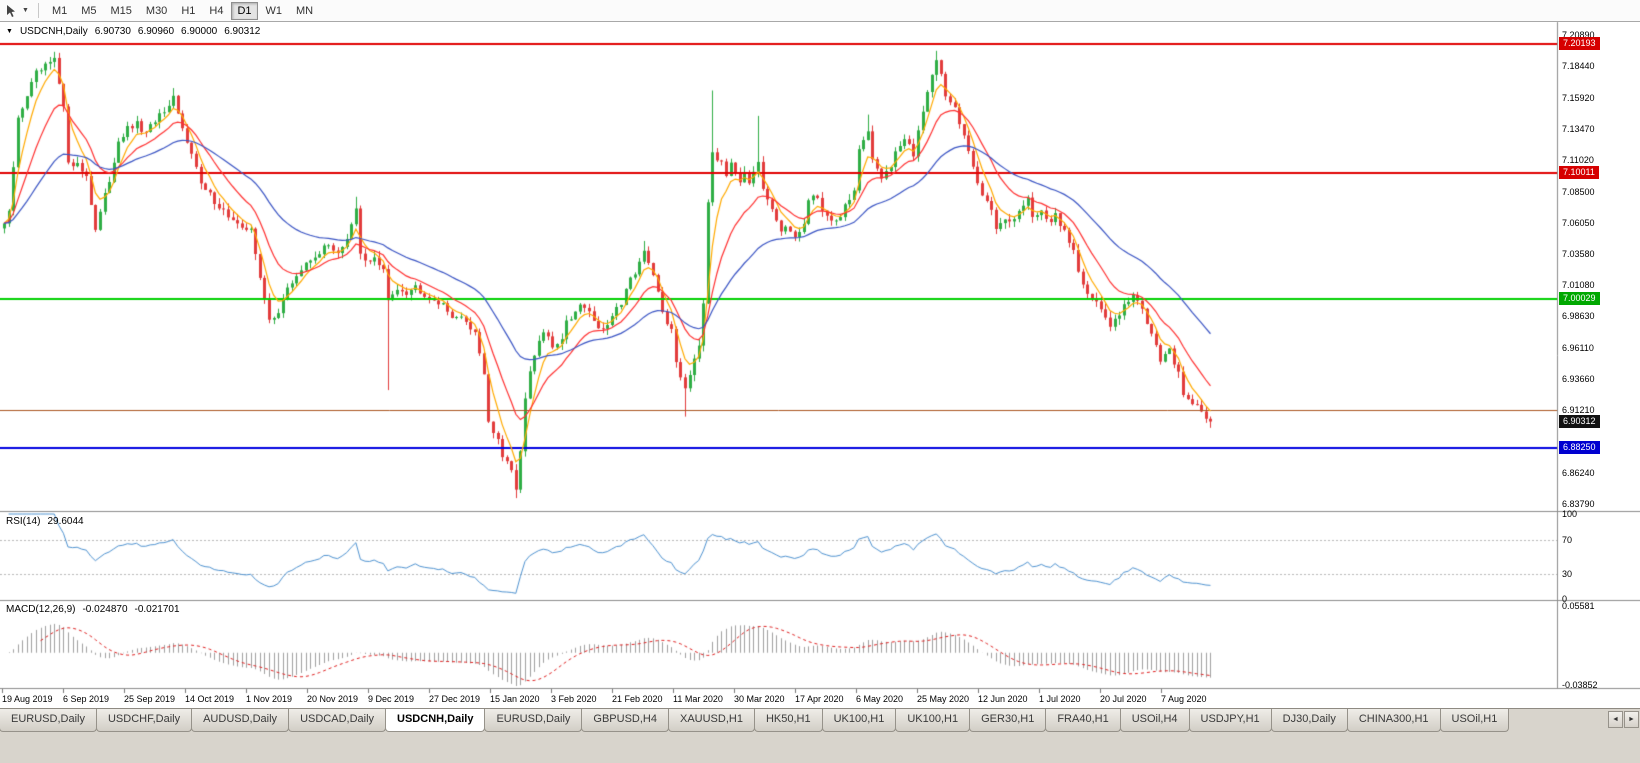 The image size is (1640, 763). I want to click on chart-tab-xauusd-h1: XAUUSD,H1, so click(711, 720).